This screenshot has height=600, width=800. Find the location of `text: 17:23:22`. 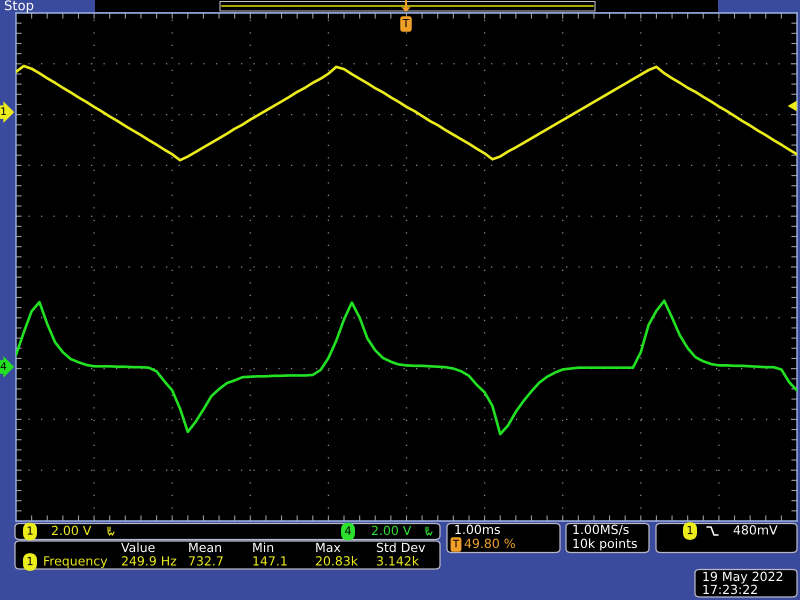

text: 17:23:22 is located at coordinates (730, 589).